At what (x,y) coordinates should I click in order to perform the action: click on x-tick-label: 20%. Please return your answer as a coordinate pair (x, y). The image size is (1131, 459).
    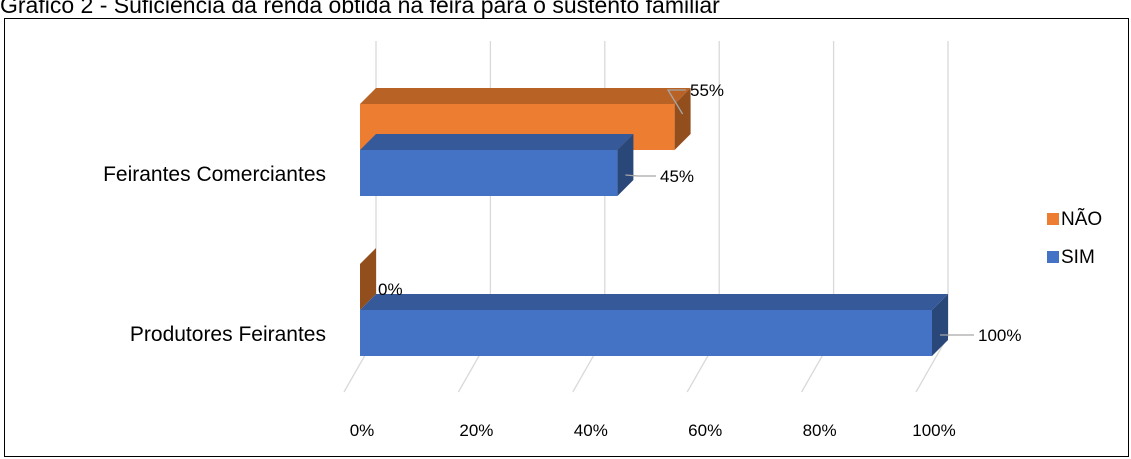
    Looking at the image, I should click on (476, 430).